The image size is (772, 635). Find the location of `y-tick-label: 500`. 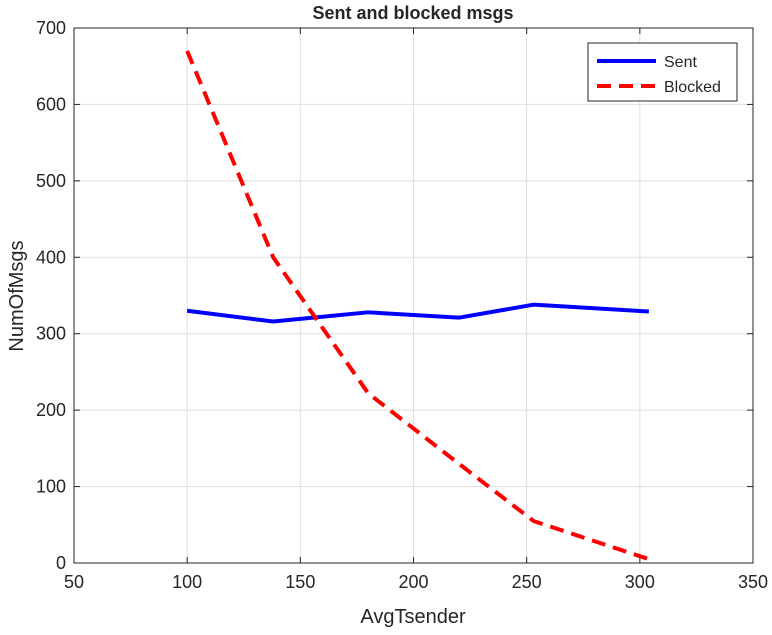

y-tick-label: 500 is located at coordinates (51, 181).